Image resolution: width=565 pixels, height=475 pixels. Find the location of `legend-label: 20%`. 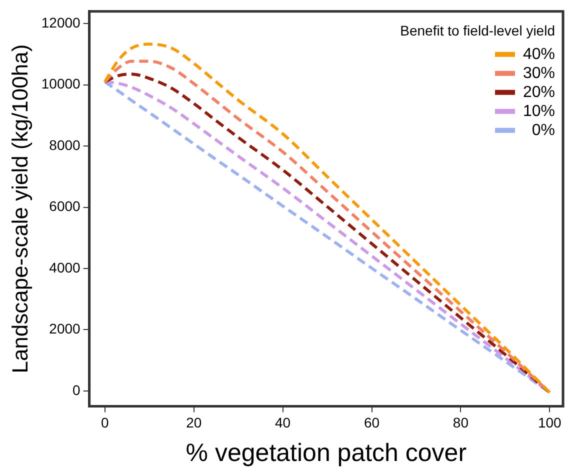

legend-label: 20% is located at coordinates (538, 92).